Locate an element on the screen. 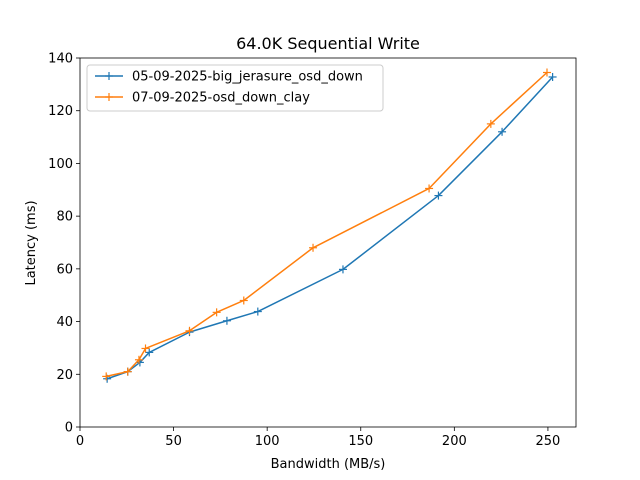 The height and width of the screenshot is (480, 640). x-tick-label: 200 is located at coordinates (454, 441).